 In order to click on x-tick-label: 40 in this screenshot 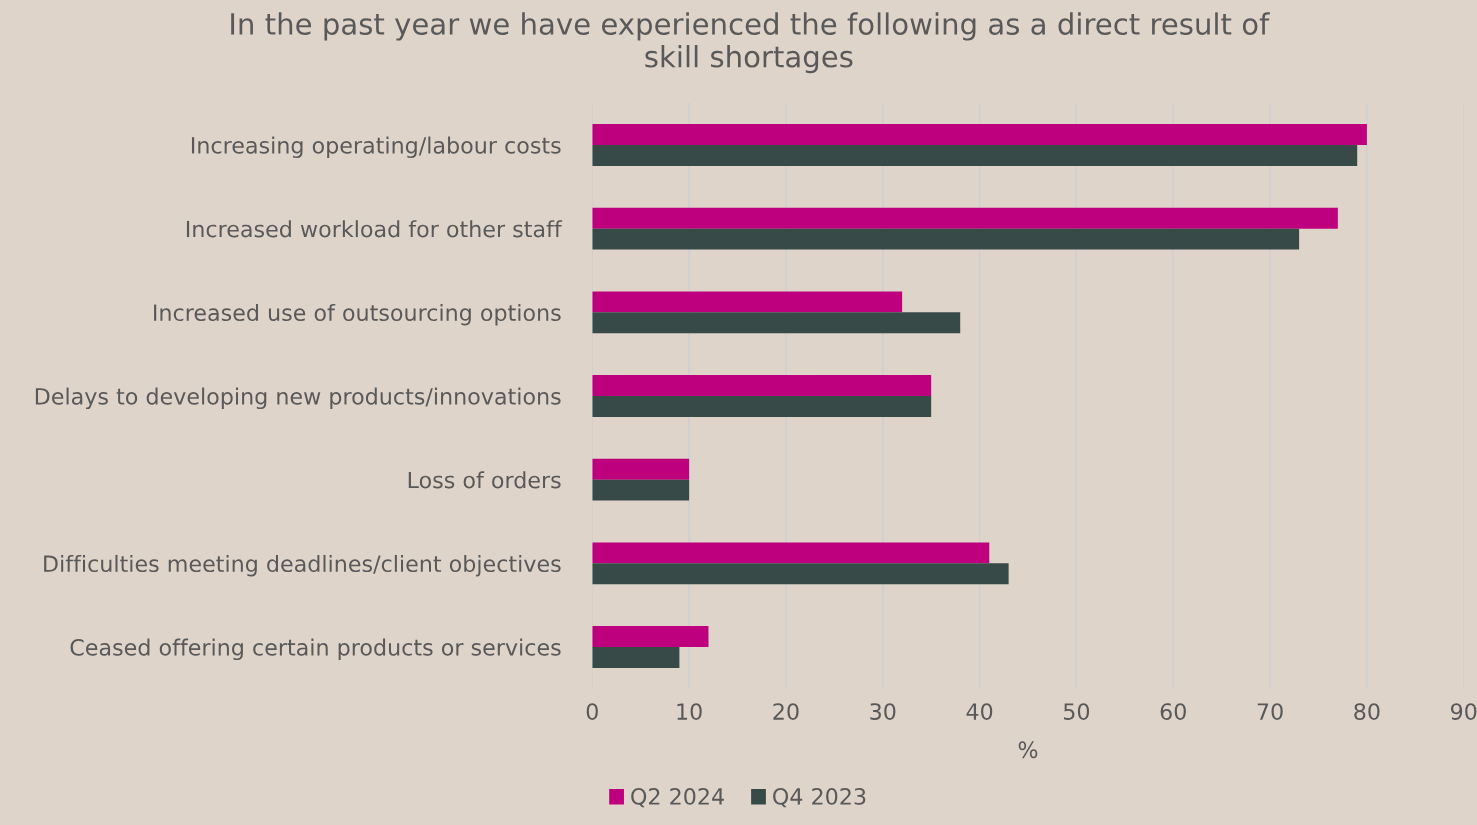, I will do `click(979, 711)`.